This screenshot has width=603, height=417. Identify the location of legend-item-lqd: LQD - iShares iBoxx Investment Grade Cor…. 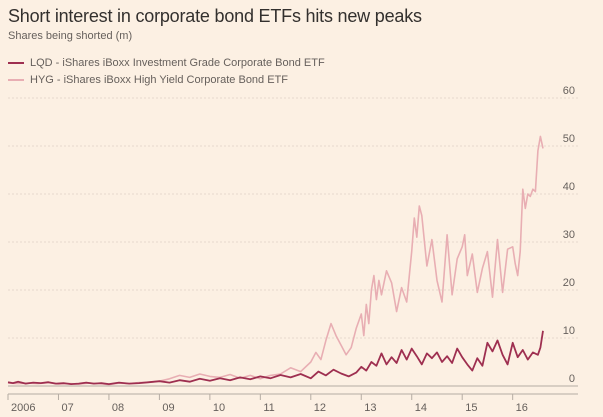
(166, 62).